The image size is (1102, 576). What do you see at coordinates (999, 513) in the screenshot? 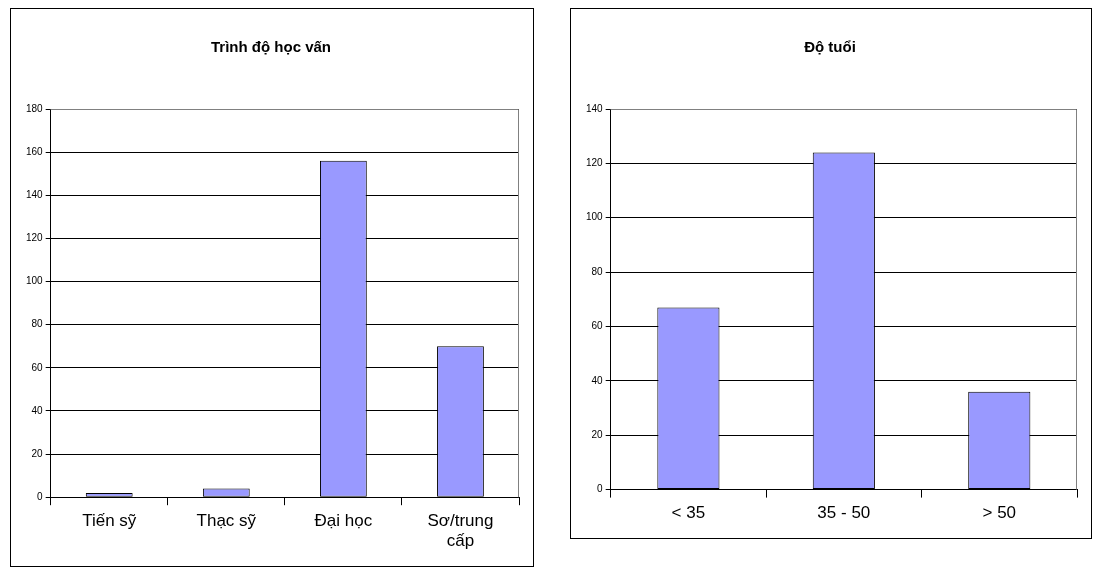
I see `x-tick-label: > 50` at bounding box center [999, 513].